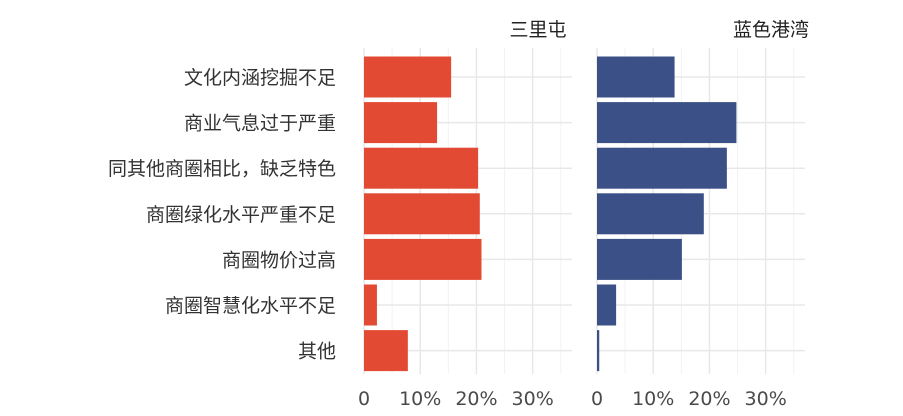 The image size is (903, 416). I want to click on category-label: 其他, so click(317, 352).